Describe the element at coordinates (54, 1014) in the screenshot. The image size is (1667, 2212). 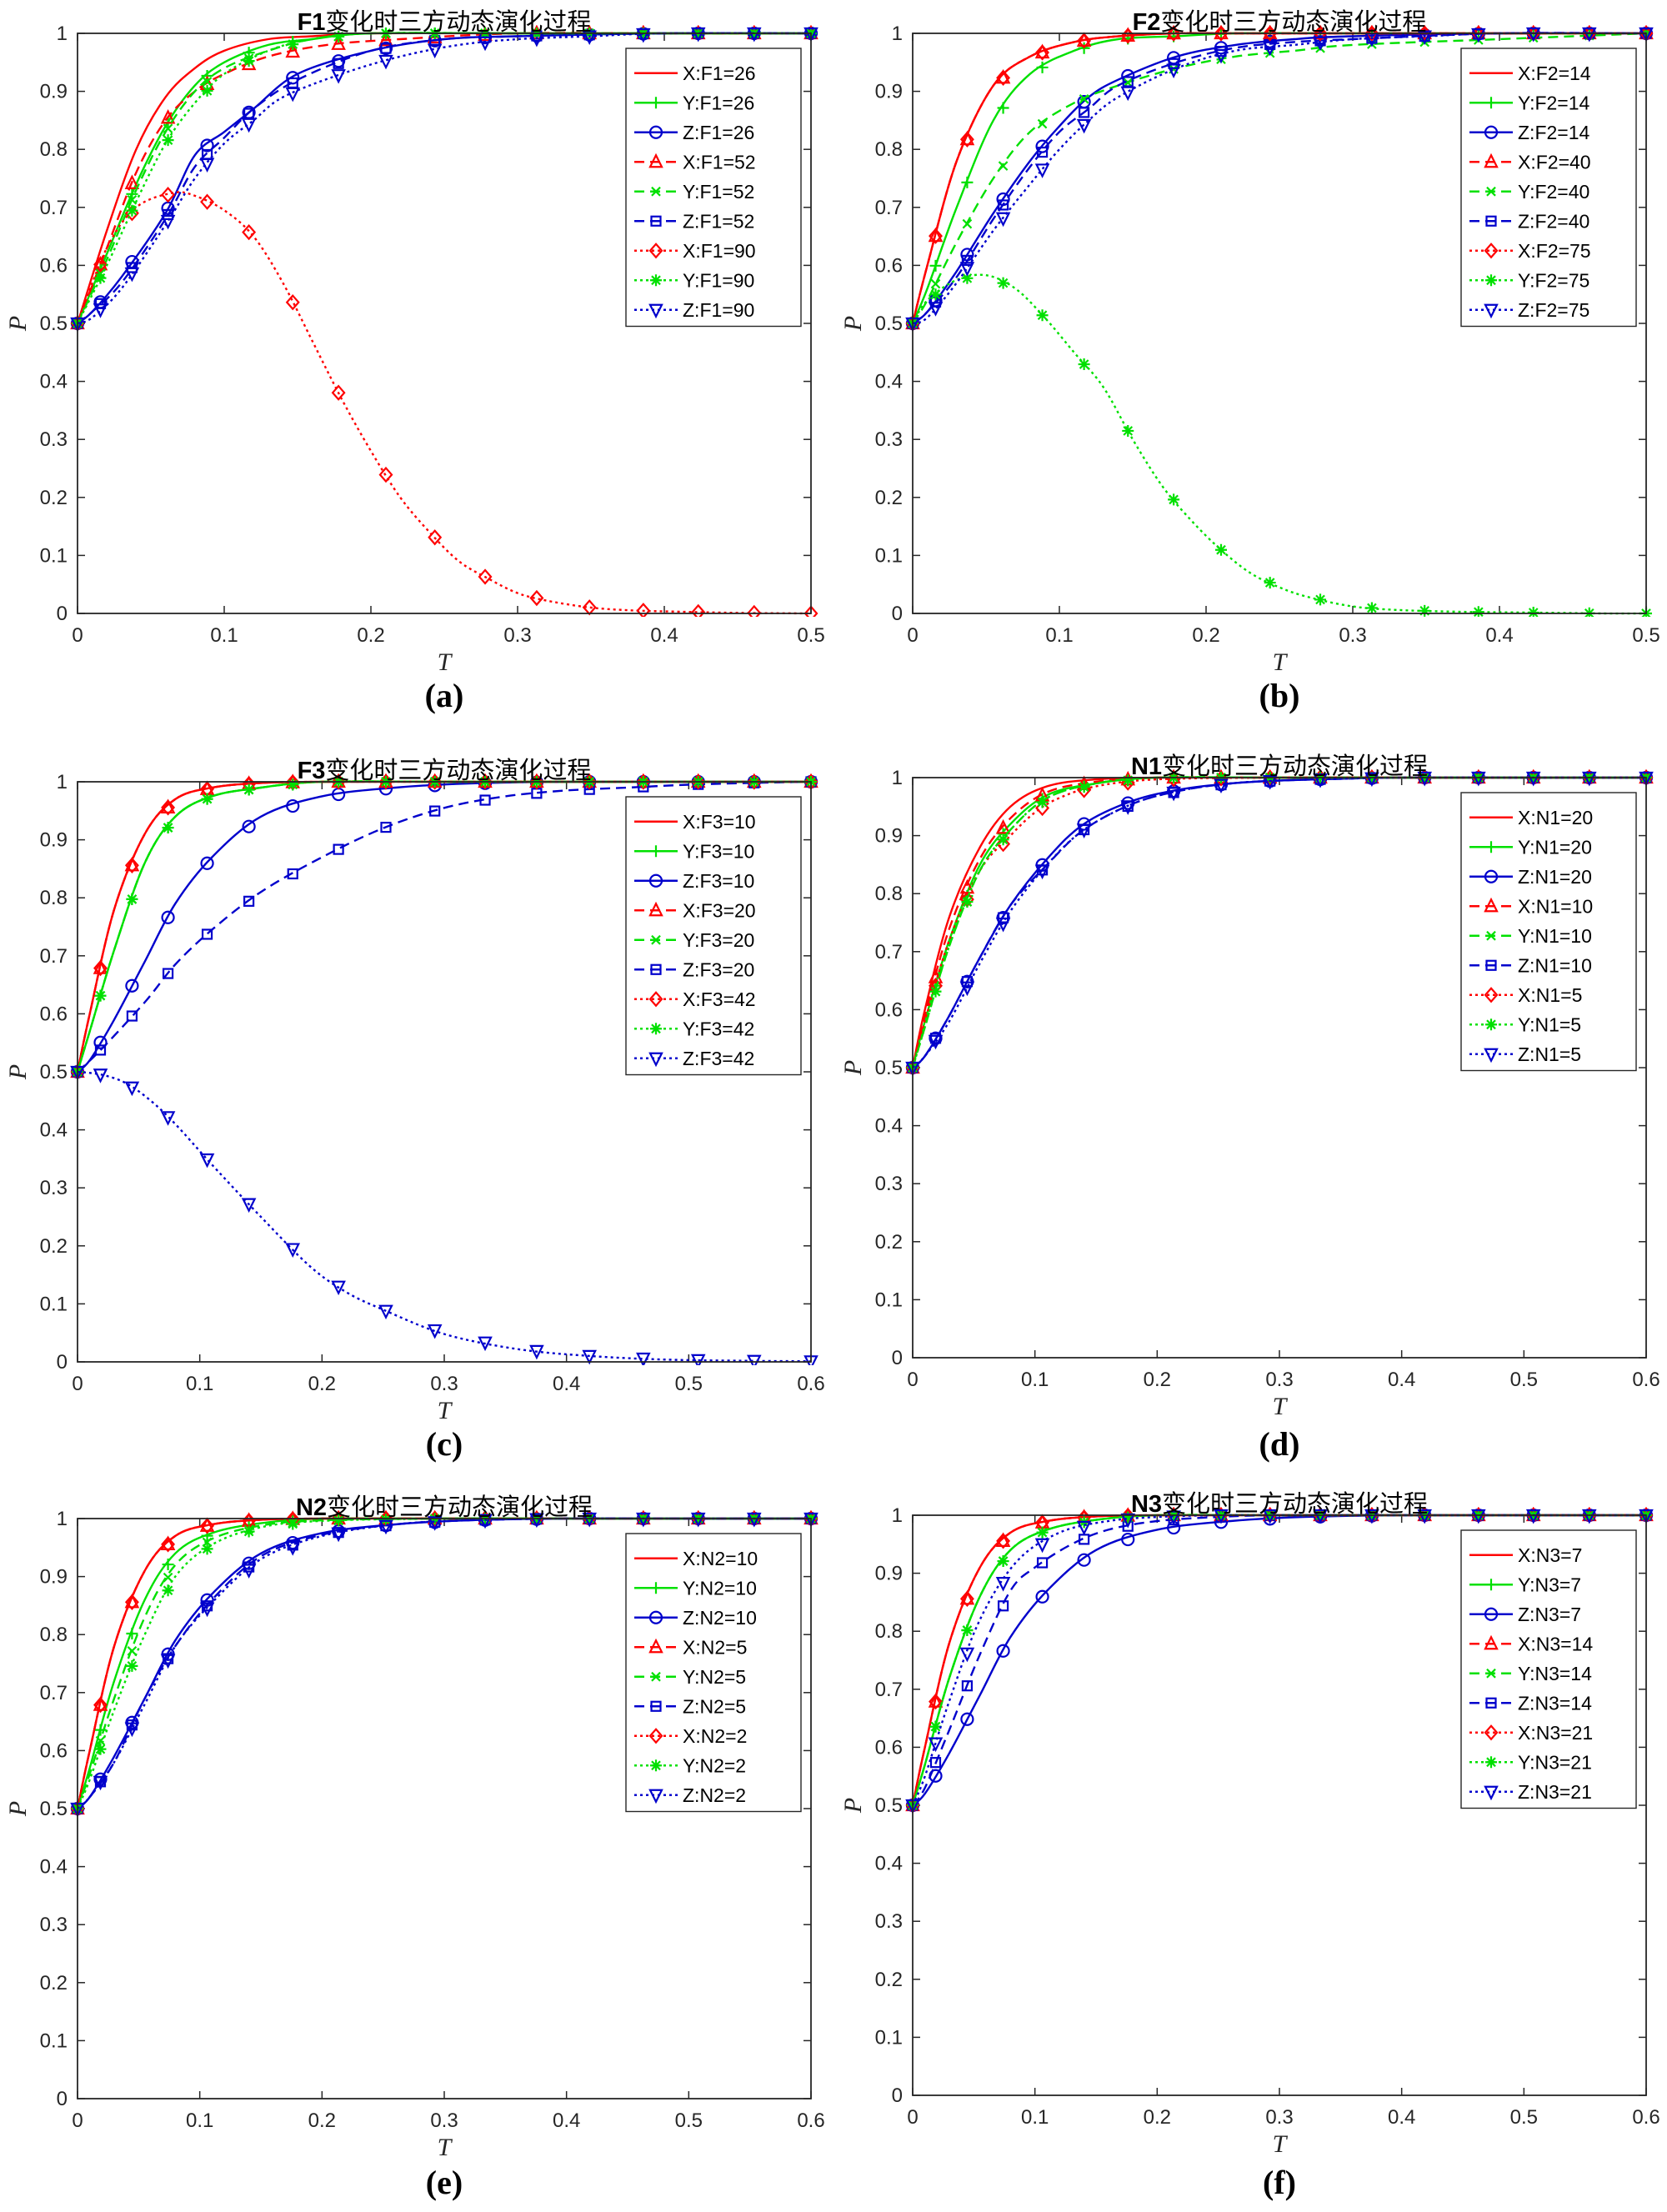
I see `y-tick-label: 0.6` at that location.